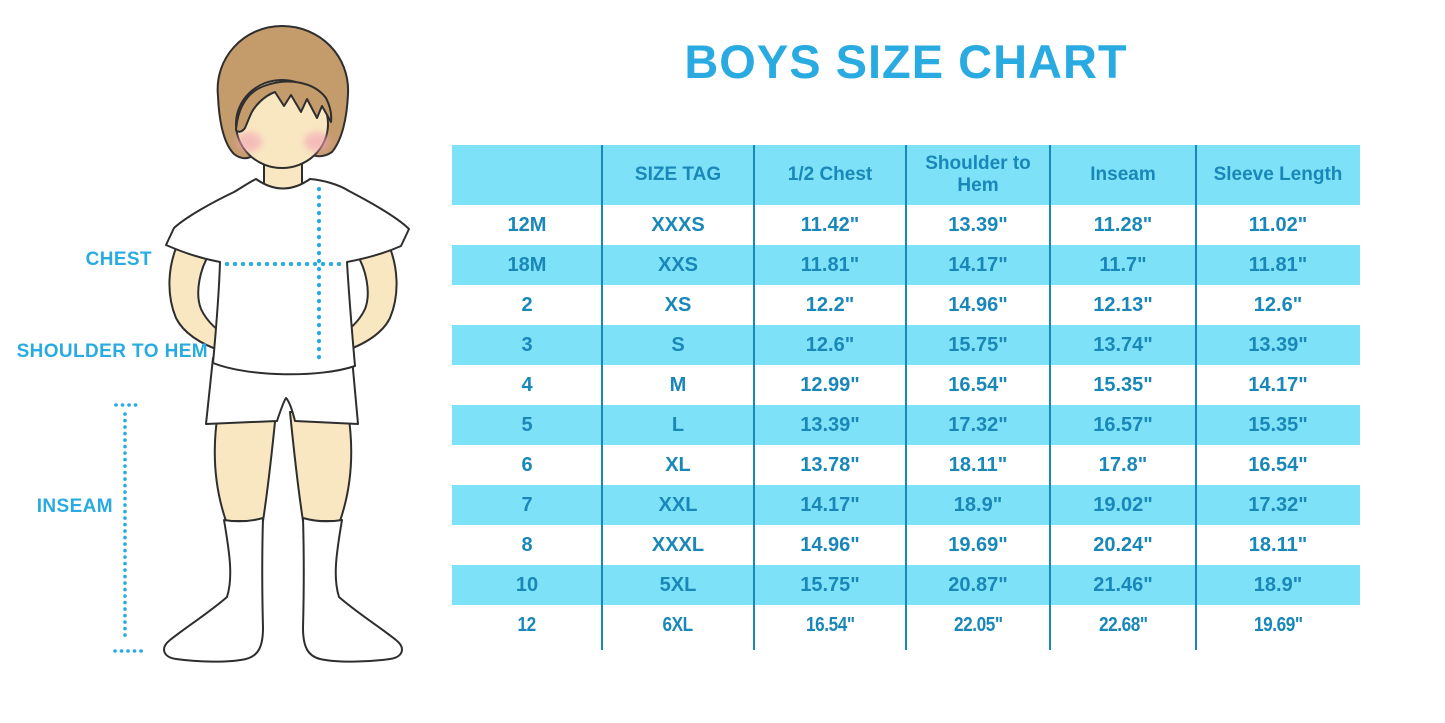  Describe the element at coordinates (527, 504) in the screenshot. I see `table-cell: 7` at that location.